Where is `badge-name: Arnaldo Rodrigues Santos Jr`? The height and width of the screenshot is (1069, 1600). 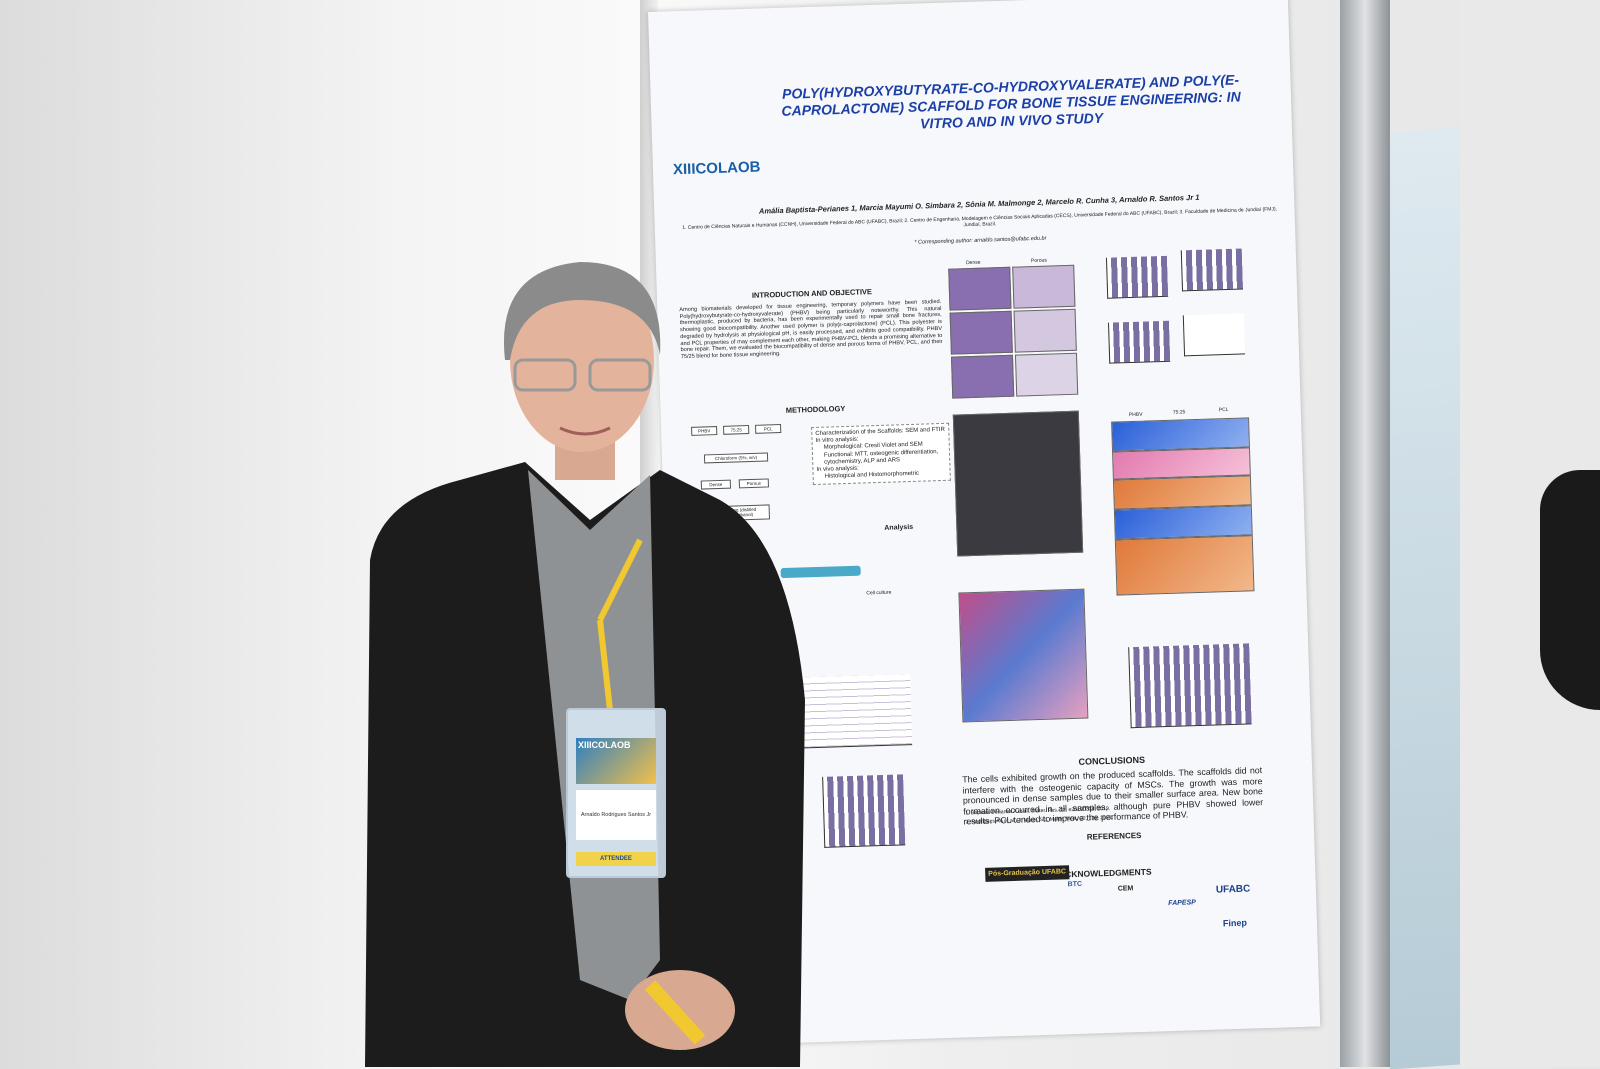
badge-name: Arnaldo Rodrigues Santos Jr is located at coordinates (616, 815).